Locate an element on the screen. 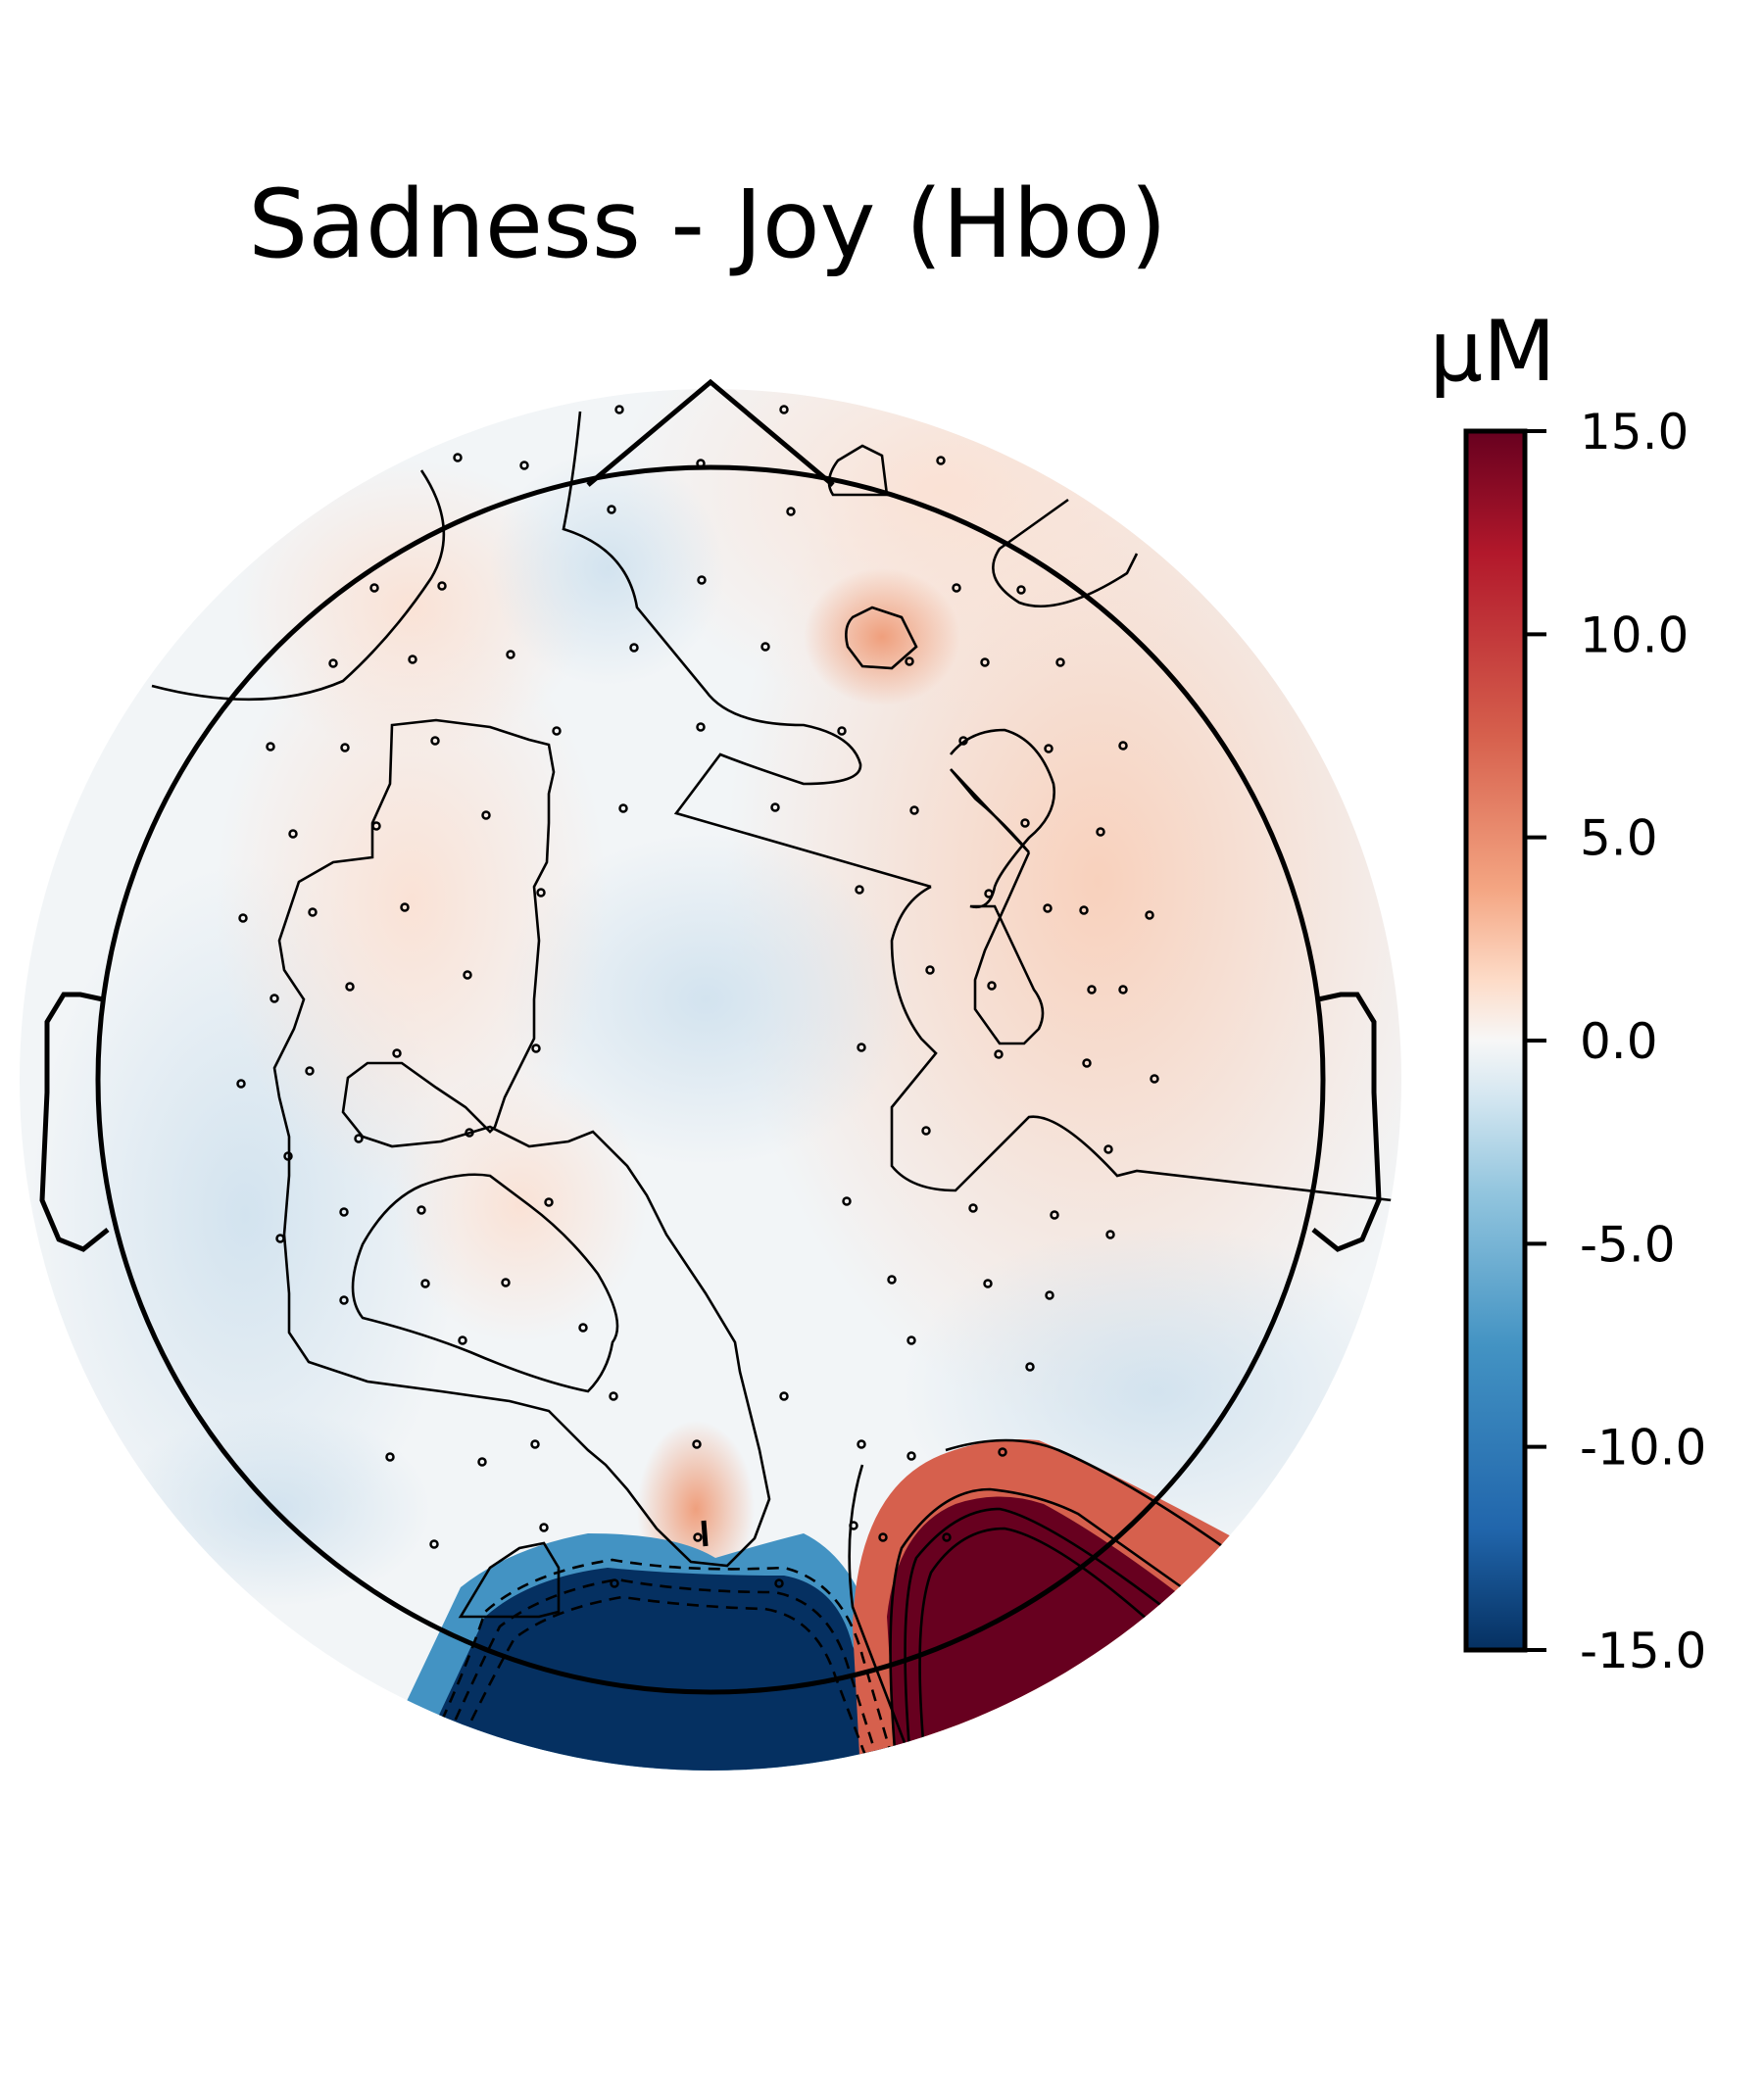 The width and height of the screenshot is (1764, 2087). colorbar: µM 15.0 10.0 5.0 0.0 -5.0 -10.0 -15.0 is located at coordinates (1568, 991).